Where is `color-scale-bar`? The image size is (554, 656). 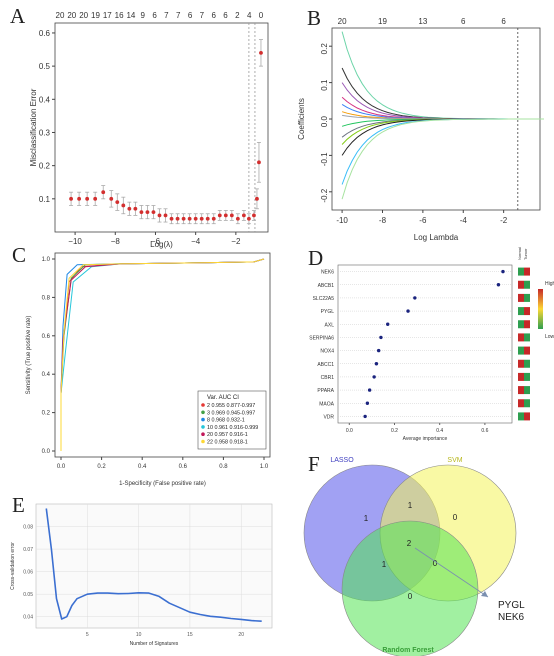 color-scale-bar is located at coordinates (540, 309).